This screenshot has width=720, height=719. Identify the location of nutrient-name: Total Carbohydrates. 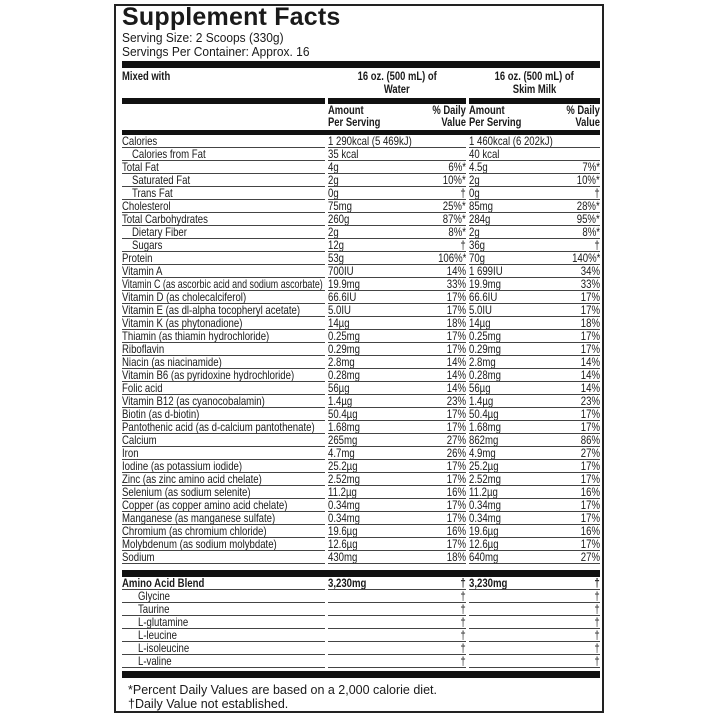
(165, 219).